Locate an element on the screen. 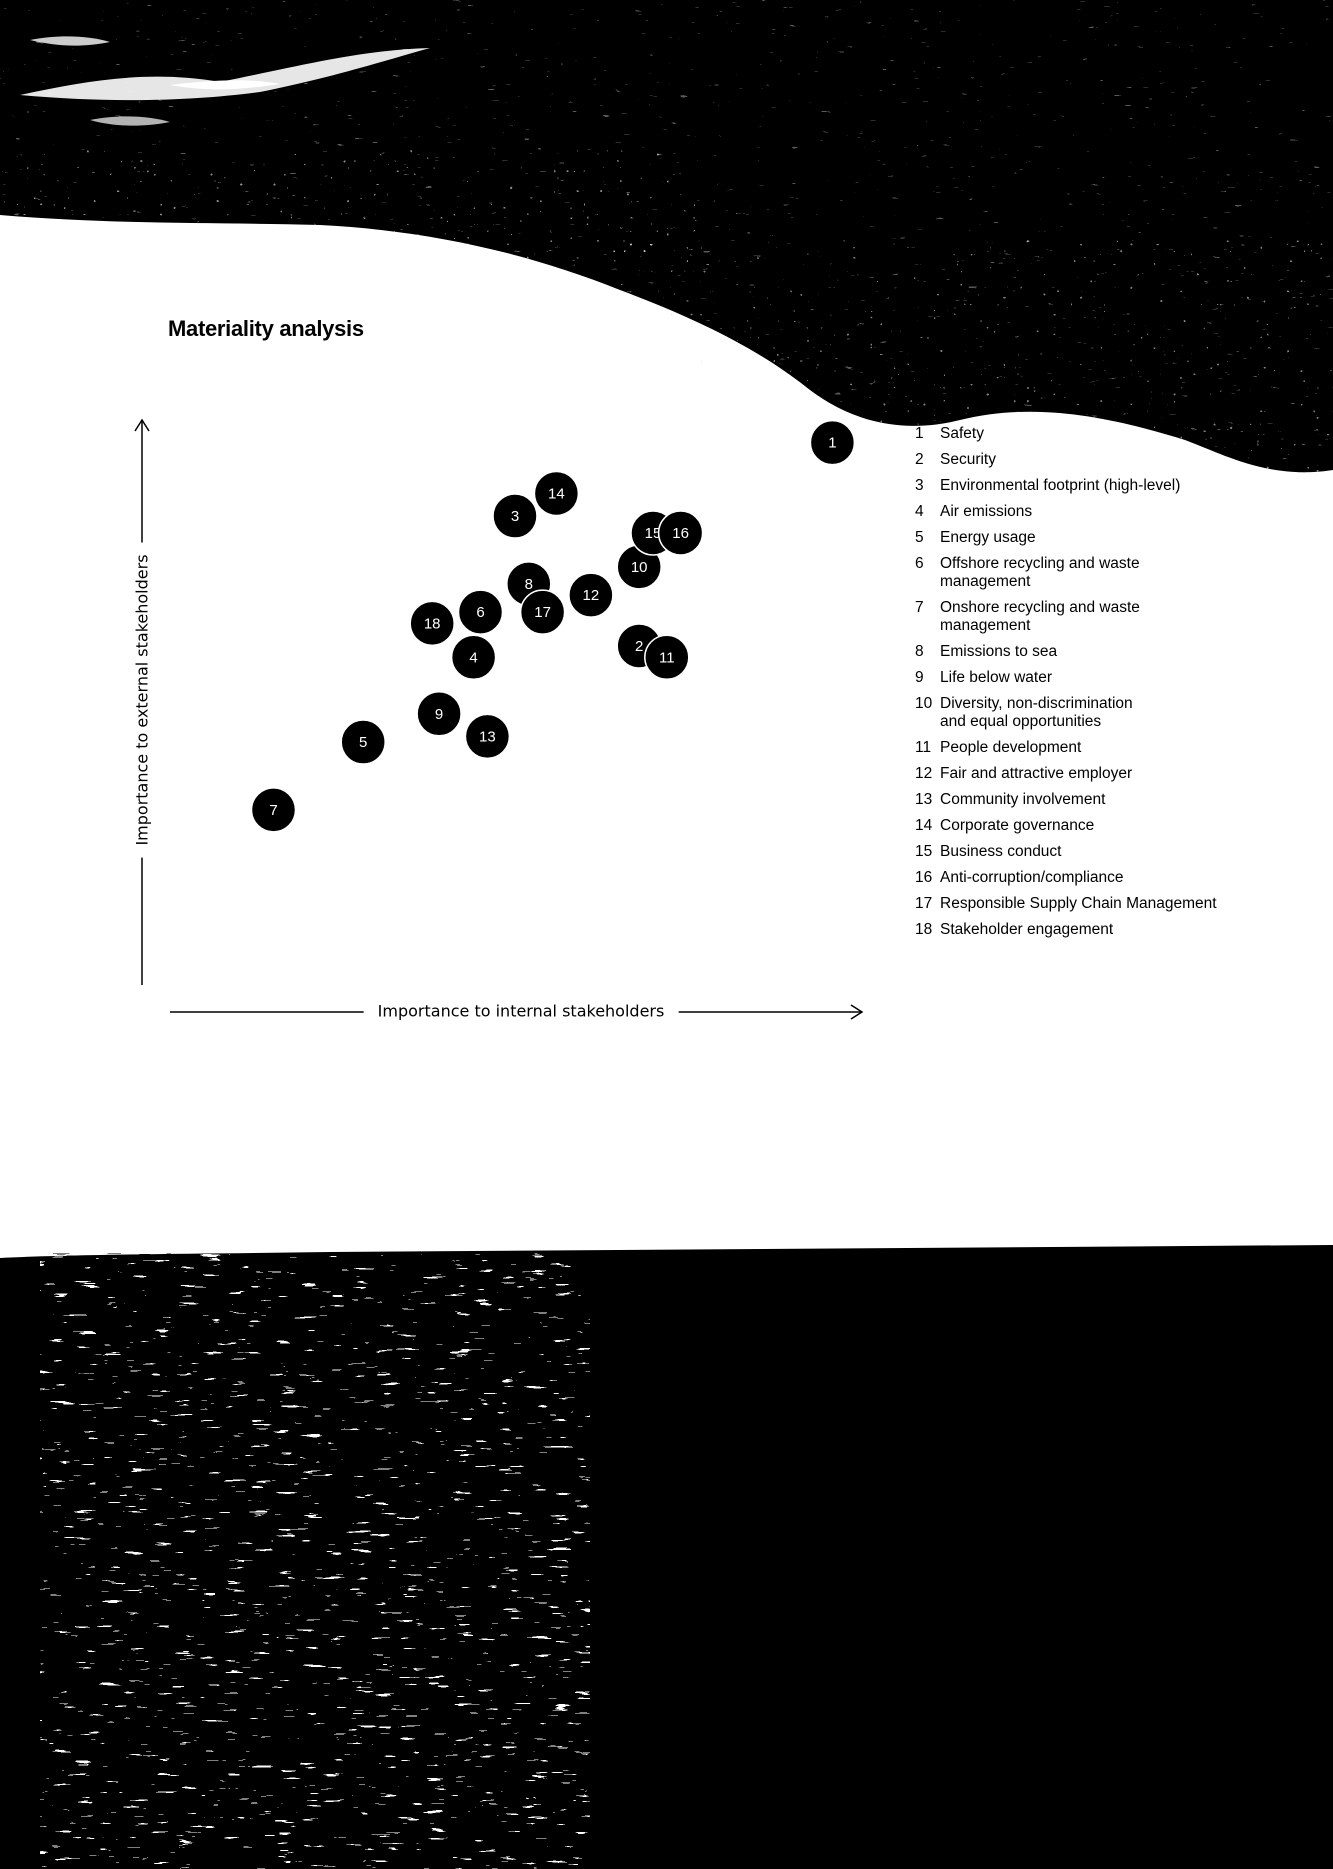 The image size is (1333, 1869). data-point-label: 3 is located at coordinates (515, 516).